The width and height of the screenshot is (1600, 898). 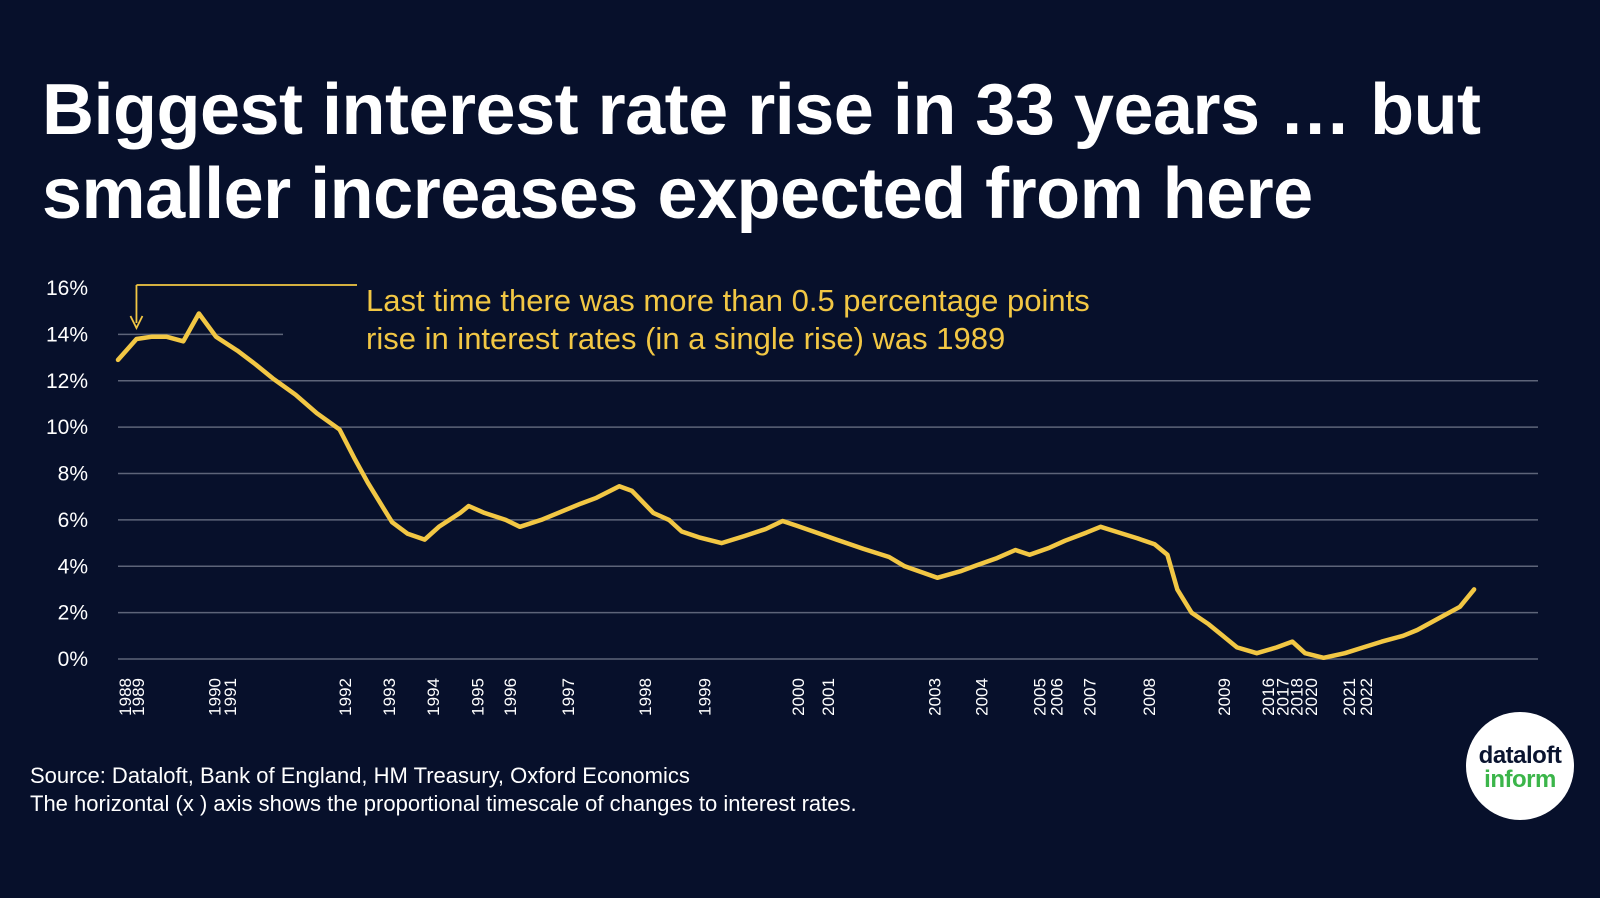 I want to click on x-tick-label: 1991, so click(x=230, y=697).